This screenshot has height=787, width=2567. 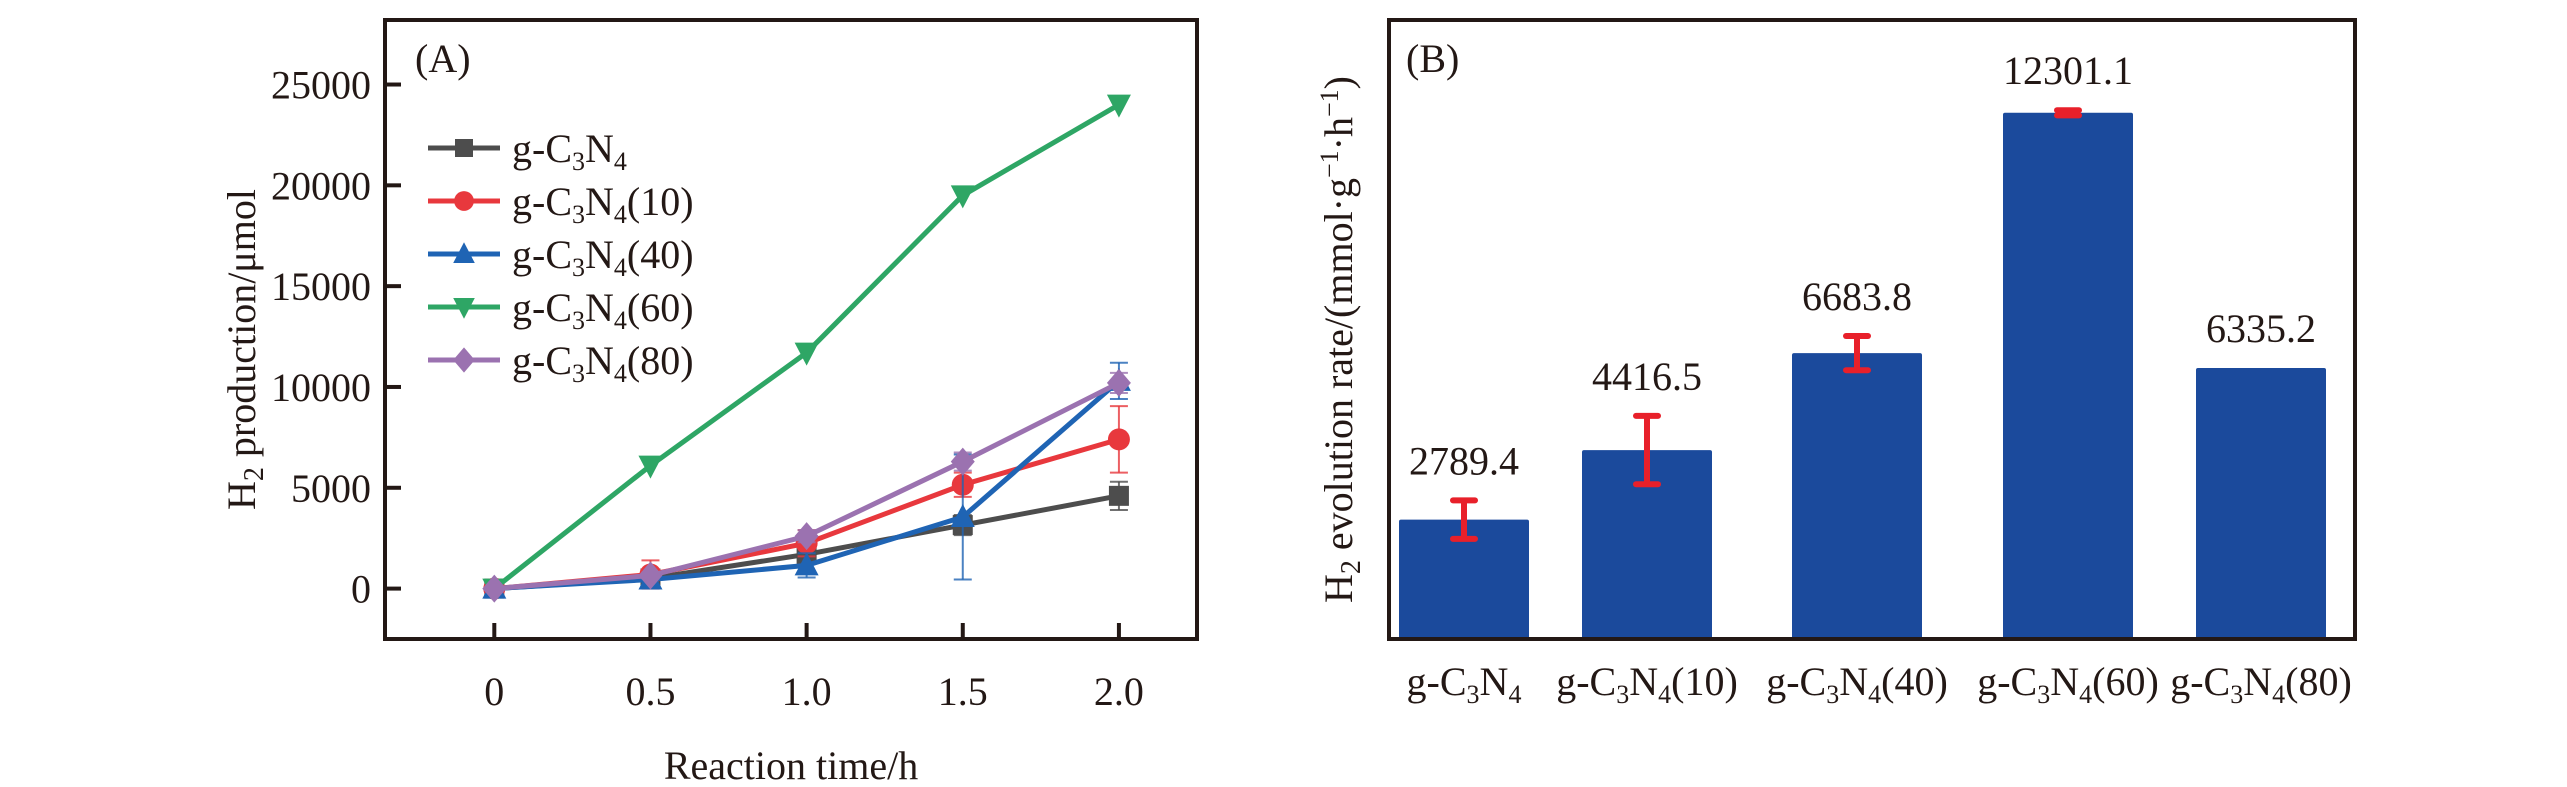 What do you see at coordinates (443, 58) in the screenshot?
I see `panel-a-label: (A)` at bounding box center [443, 58].